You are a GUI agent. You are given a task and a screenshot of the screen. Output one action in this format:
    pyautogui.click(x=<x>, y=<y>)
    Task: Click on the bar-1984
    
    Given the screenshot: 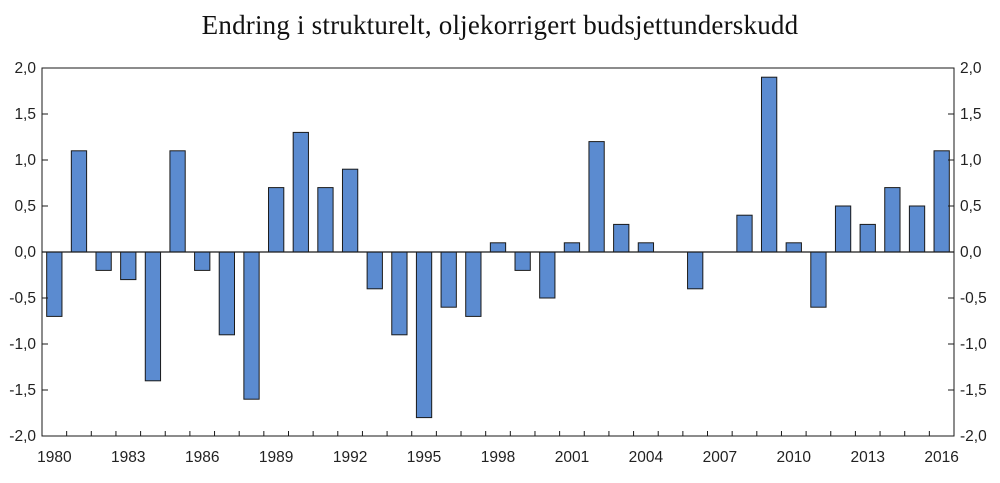 What is the action you would take?
    pyautogui.click(x=153, y=316)
    